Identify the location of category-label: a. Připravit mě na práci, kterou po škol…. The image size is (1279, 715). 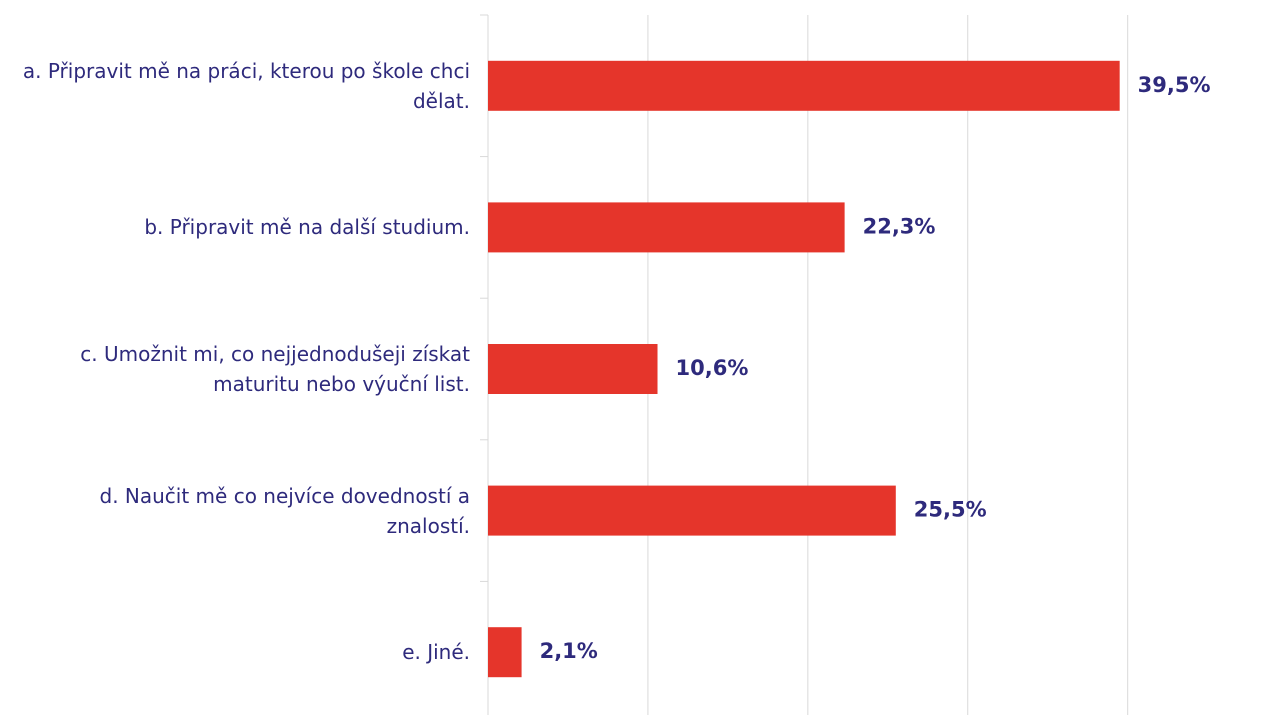
(246, 85).